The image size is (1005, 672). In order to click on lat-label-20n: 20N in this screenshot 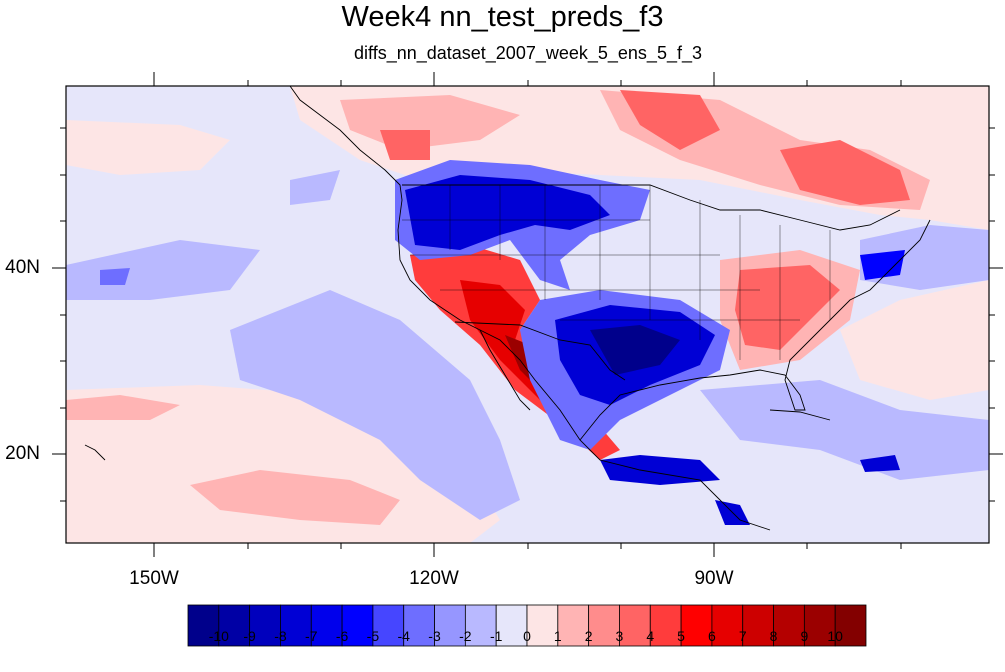, I will do `click(22, 453)`.